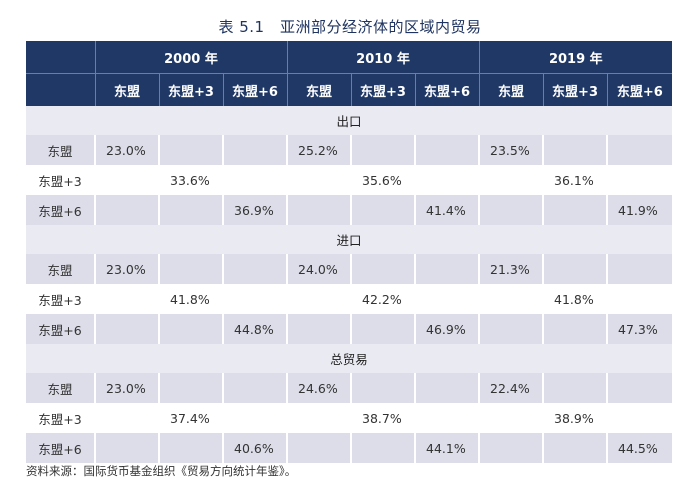  What do you see at coordinates (349, 239) in the screenshot?
I see `section-row: 进口` at bounding box center [349, 239].